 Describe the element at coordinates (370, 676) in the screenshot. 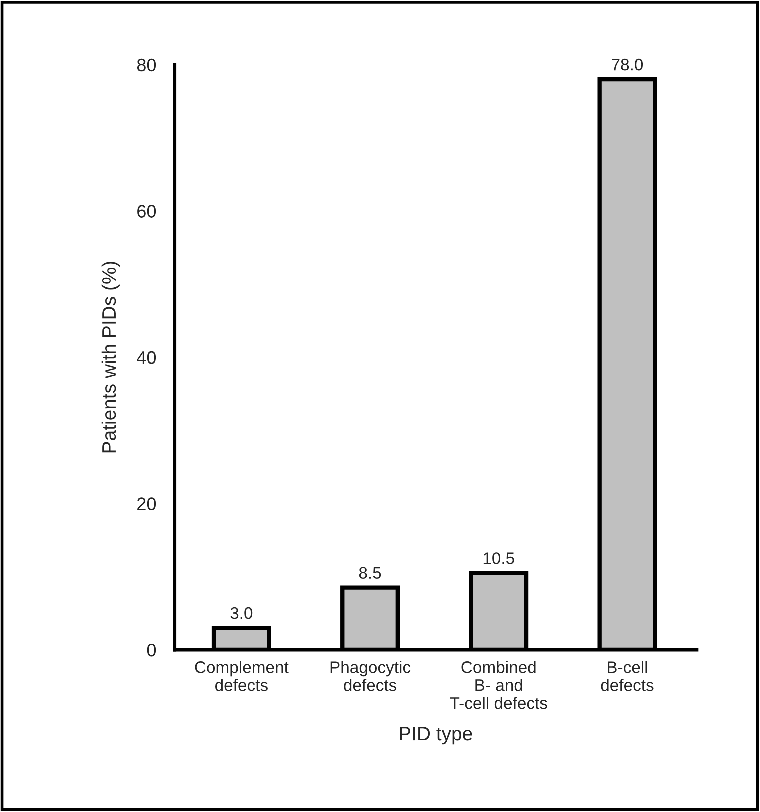

I see `x-tick-label: Phagocytic defects` at that location.